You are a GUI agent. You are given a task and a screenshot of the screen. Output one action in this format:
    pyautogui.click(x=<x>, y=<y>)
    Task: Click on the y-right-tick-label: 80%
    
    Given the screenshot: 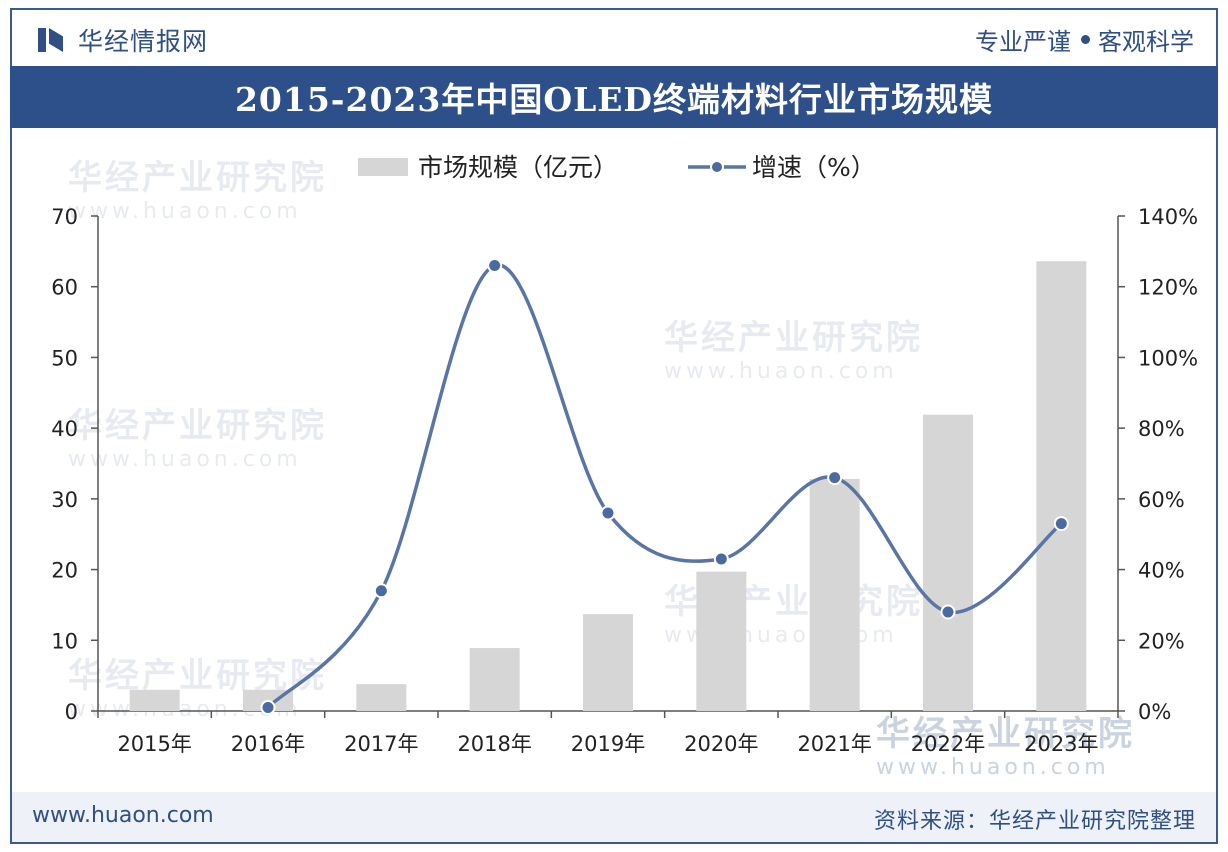 What is the action you would take?
    pyautogui.click(x=1161, y=429)
    